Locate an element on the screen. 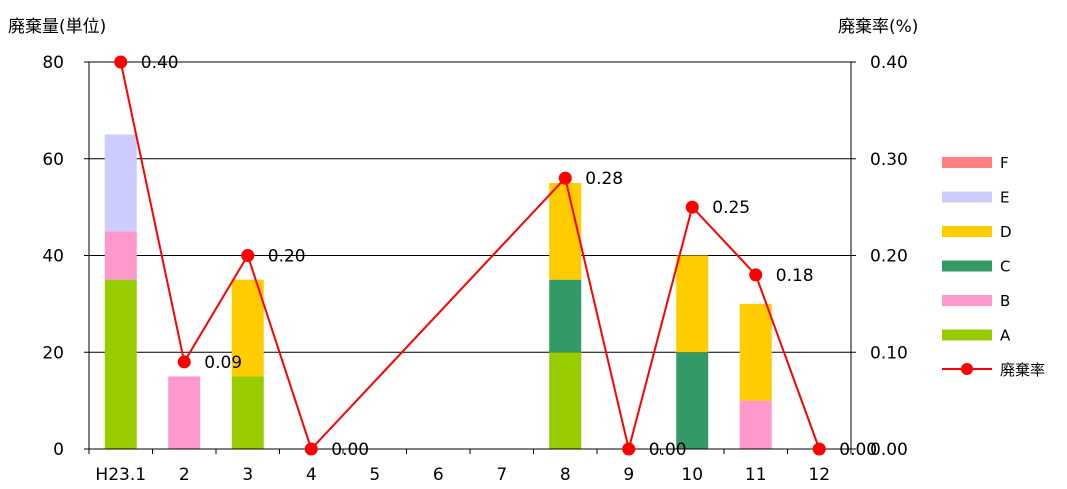 The width and height of the screenshot is (1067, 489). legend-label-rate: 廃棄率 is located at coordinates (1022, 370).